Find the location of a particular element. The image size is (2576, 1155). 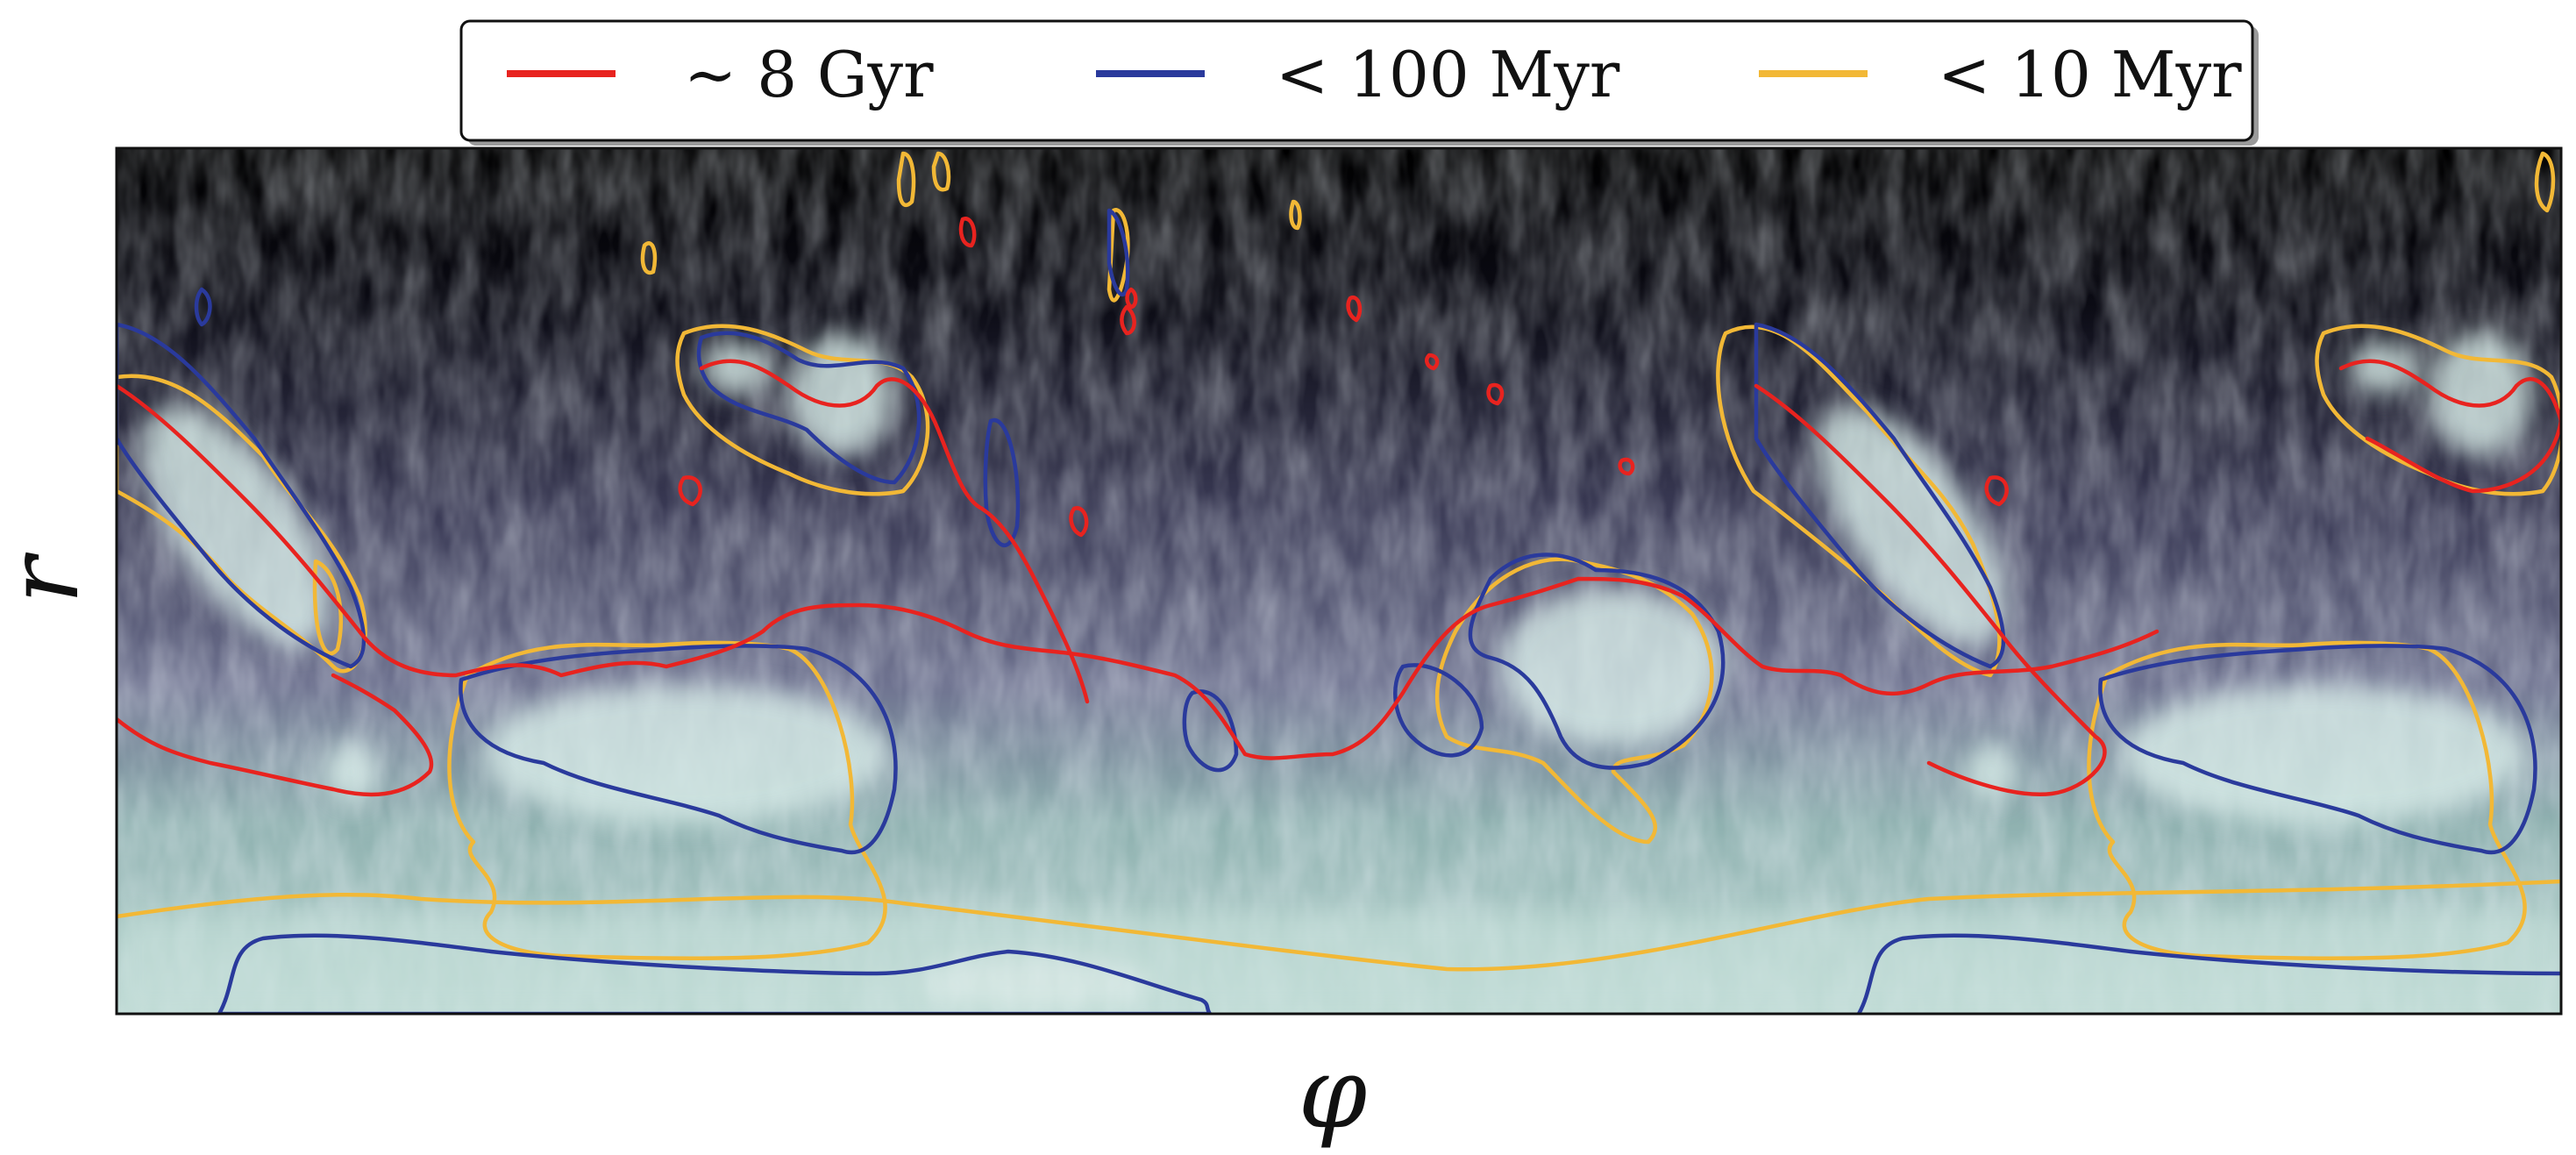

contour-8gyr-small-blobs is located at coordinates (1343, 377).